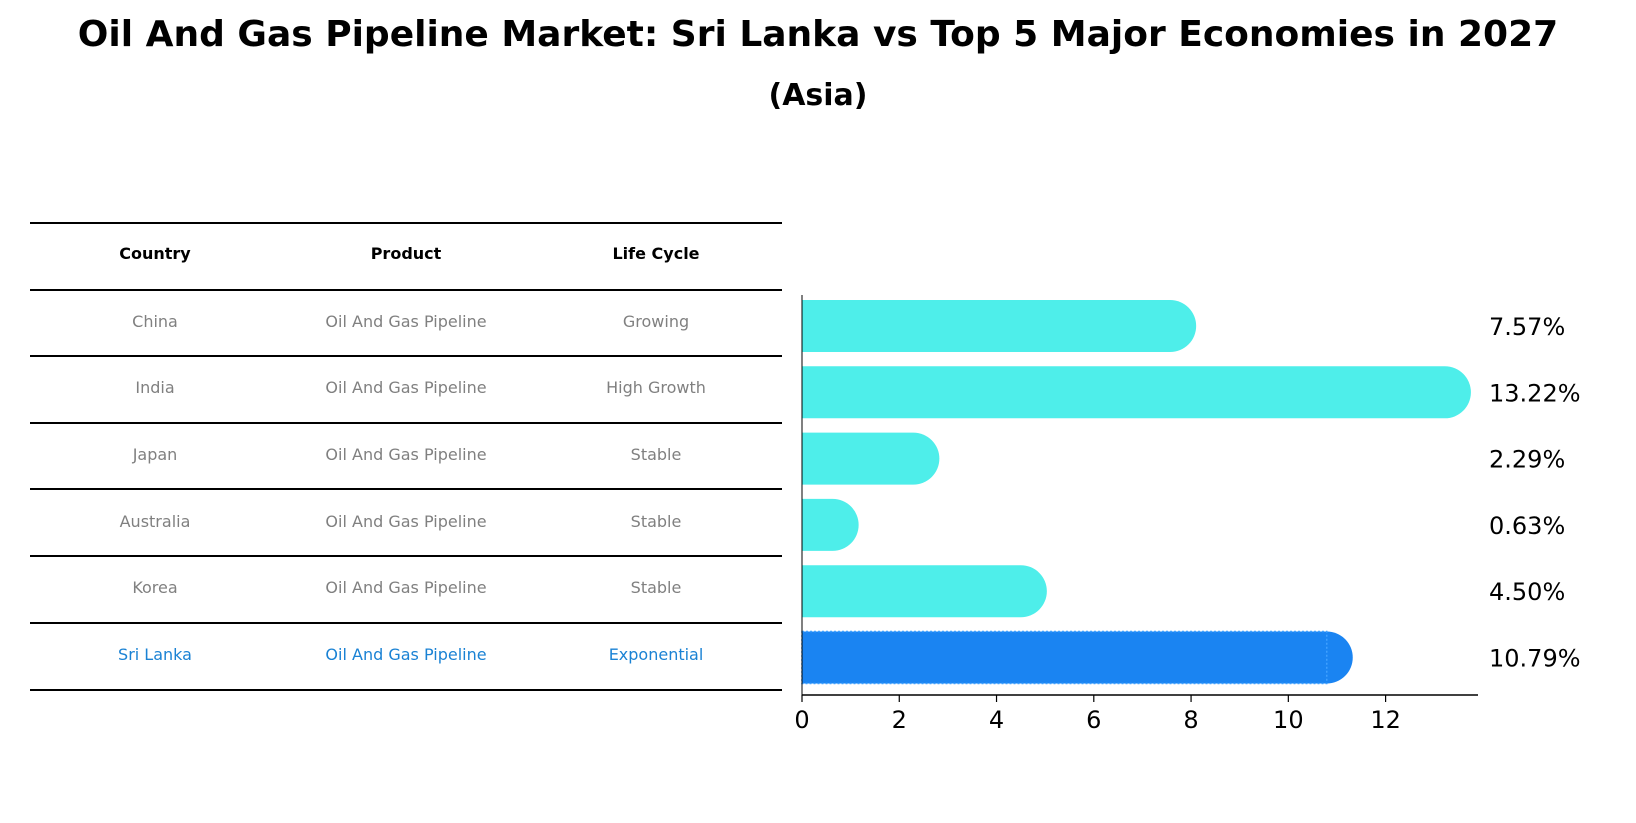 The width and height of the screenshot is (1636, 823). Describe the element at coordinates (656, 387) in the screenshot. I see `table-cell-life-cycle: High Growth` at that location.